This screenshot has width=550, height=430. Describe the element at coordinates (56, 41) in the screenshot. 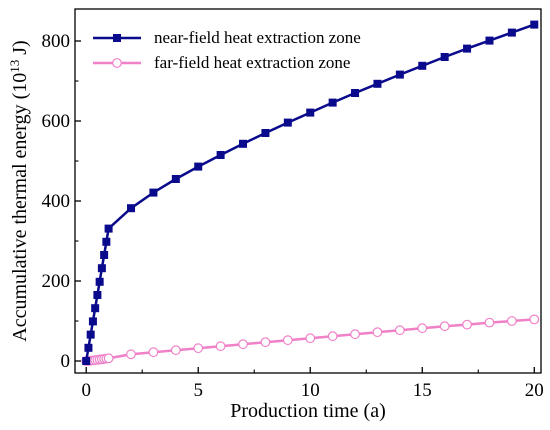

I see `y-tick-label: 800` at that location.